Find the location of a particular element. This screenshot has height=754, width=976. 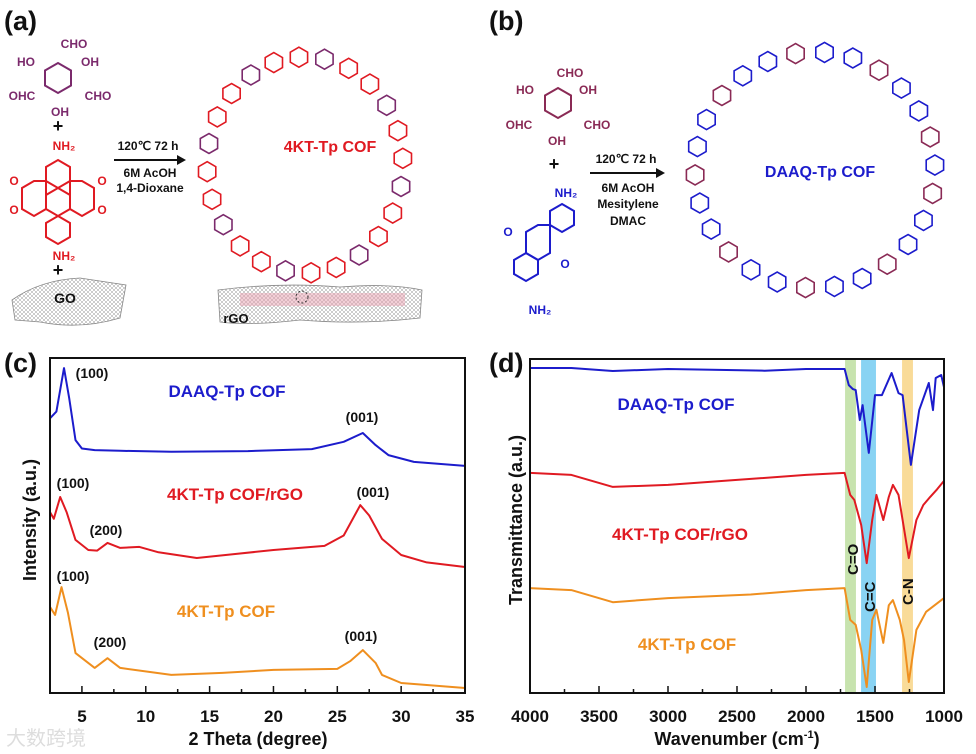

panel-label-c: (c) is located at coordinates (20, 363).